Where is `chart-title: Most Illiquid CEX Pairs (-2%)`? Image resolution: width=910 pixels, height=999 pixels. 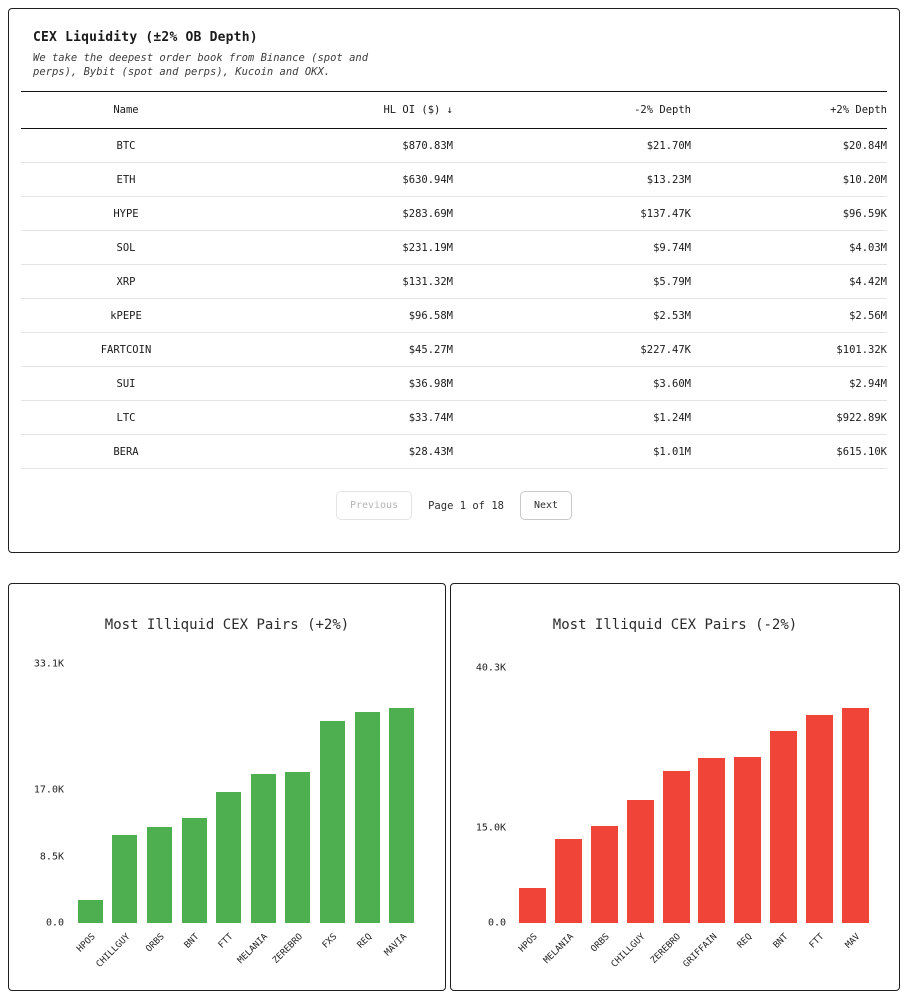
chart-title: Most Illiquid CEX Pairs (-2%) is located at coordinates (675, 625).